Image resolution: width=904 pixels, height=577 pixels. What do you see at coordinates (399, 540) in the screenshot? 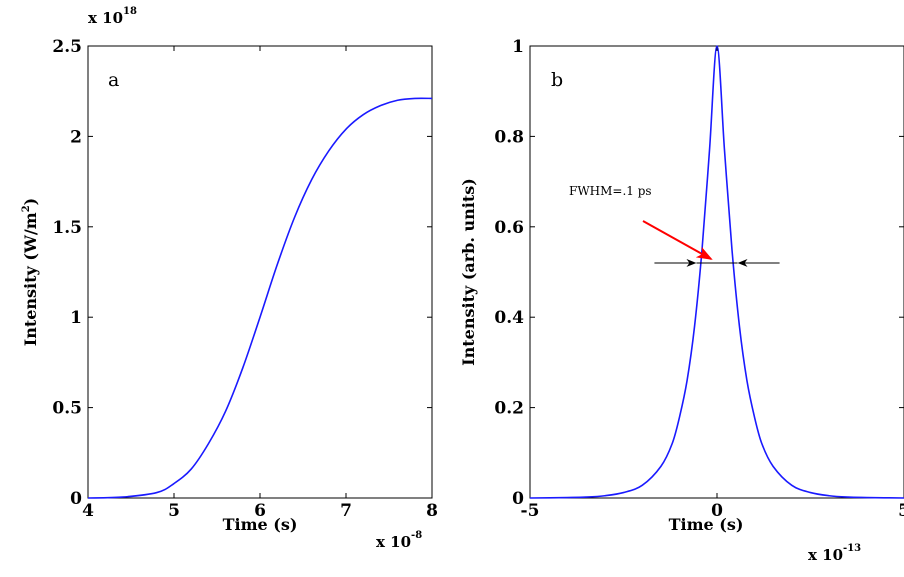
I see `x-multiplier-a: x 10-8` at bounding box center [399, 540].